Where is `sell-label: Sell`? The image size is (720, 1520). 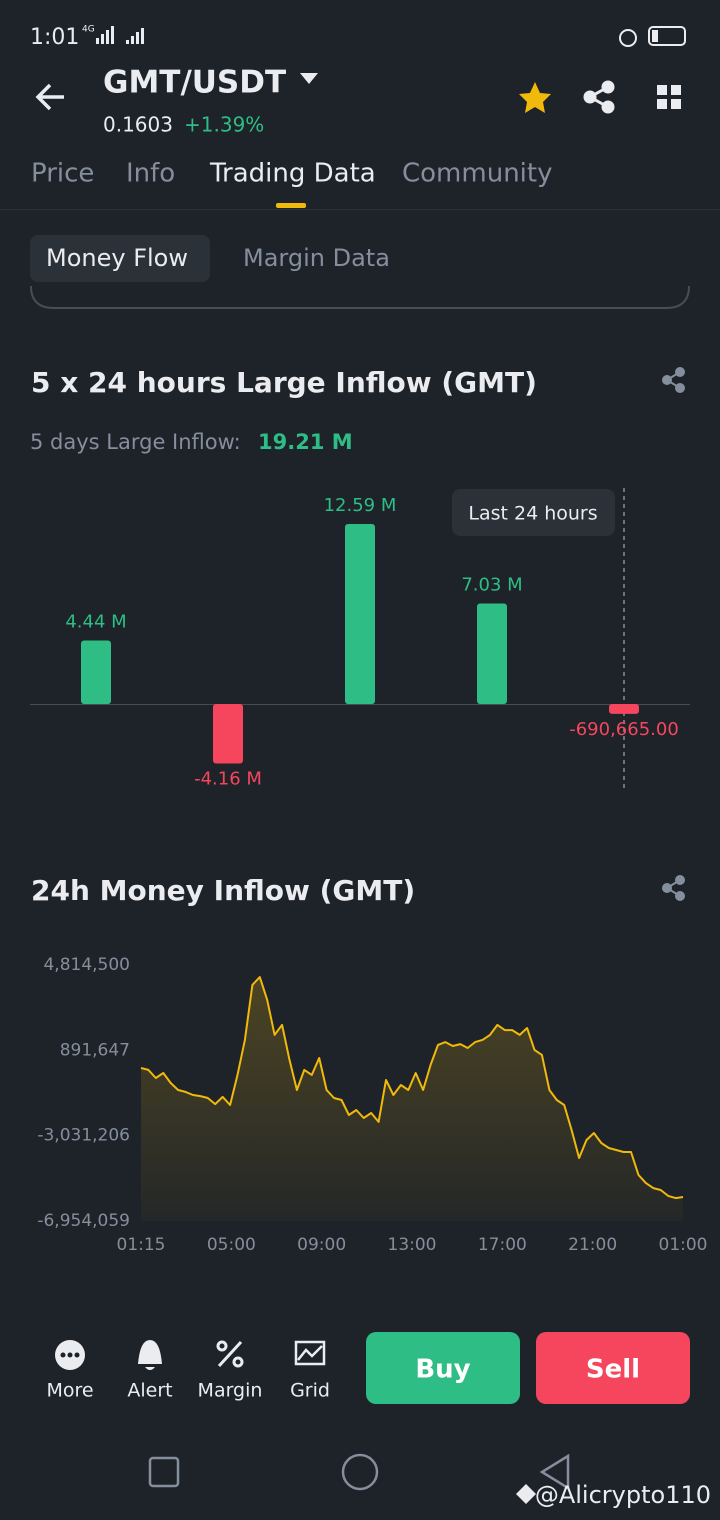 sell-label: Sell is located at coordinates (613, 1370).